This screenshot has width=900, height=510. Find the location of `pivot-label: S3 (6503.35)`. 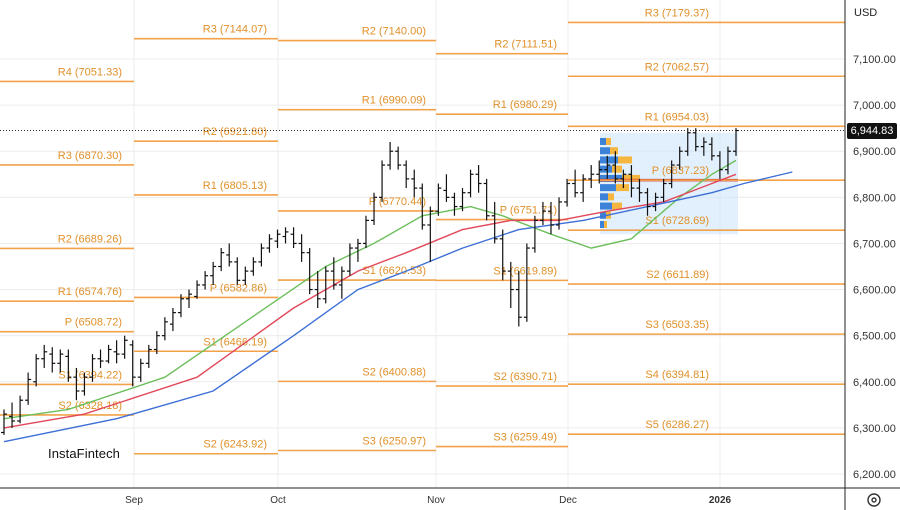

pivot-label: S3 (6503.35) is located at coordinates (677, 325).